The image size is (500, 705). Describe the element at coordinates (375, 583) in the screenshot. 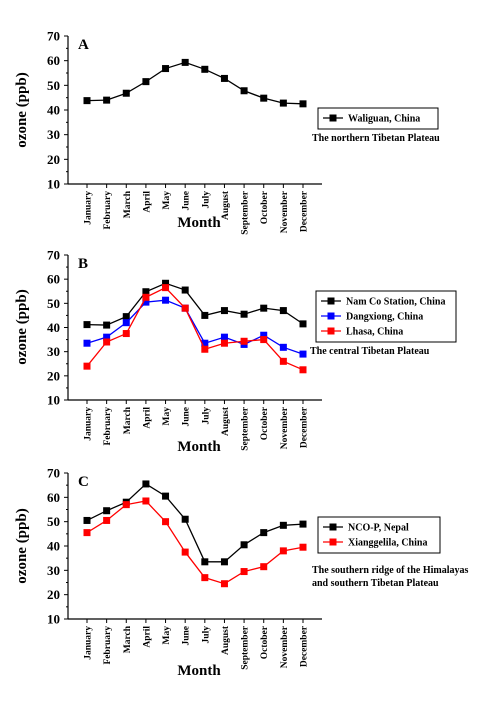

I see `region-label: and southern Tibetan Plateau` at that location.